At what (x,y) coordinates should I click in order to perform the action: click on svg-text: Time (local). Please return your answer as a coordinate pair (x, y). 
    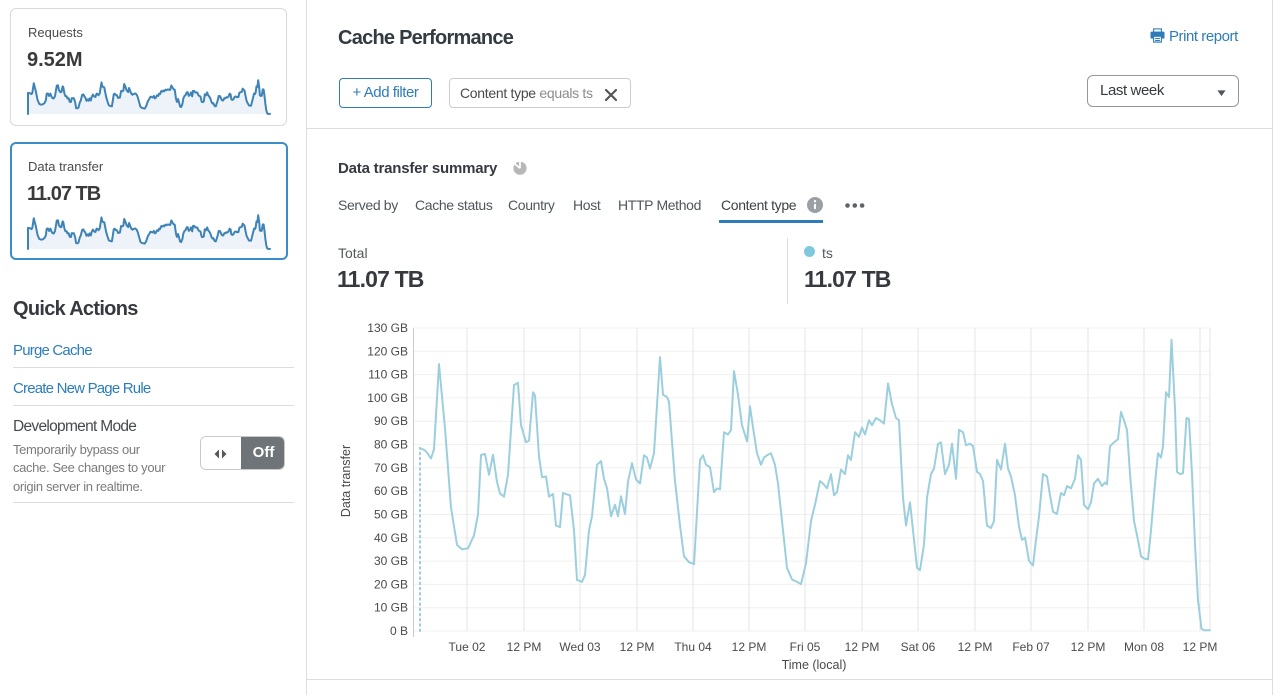
    Looking at the image, I should click on (814, 665).